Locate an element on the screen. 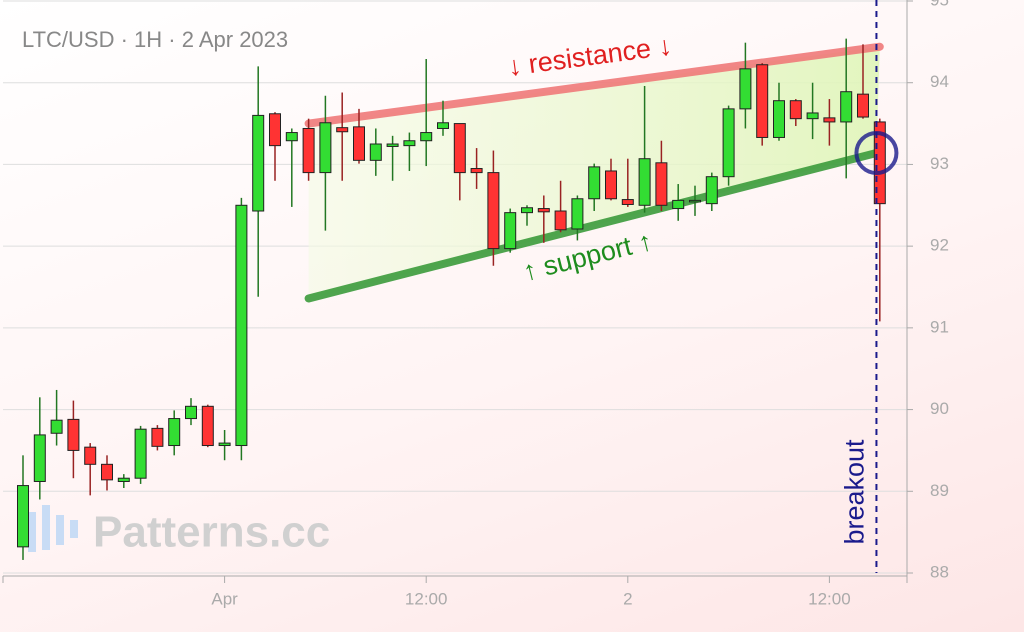 This screenshot has height=632, width=1024. y-tick-label: 92 is located at coordinates (939, 245).